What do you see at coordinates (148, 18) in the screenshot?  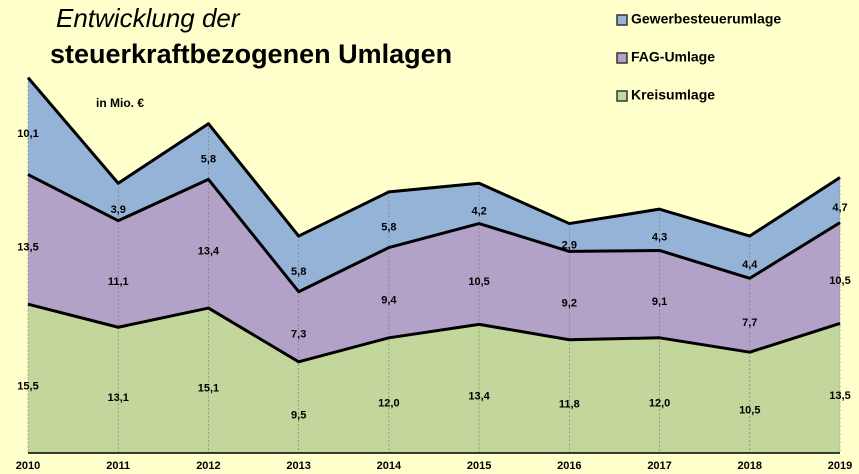 I see `chart-title: Entwicklung der` at bounding box center [148, 18].